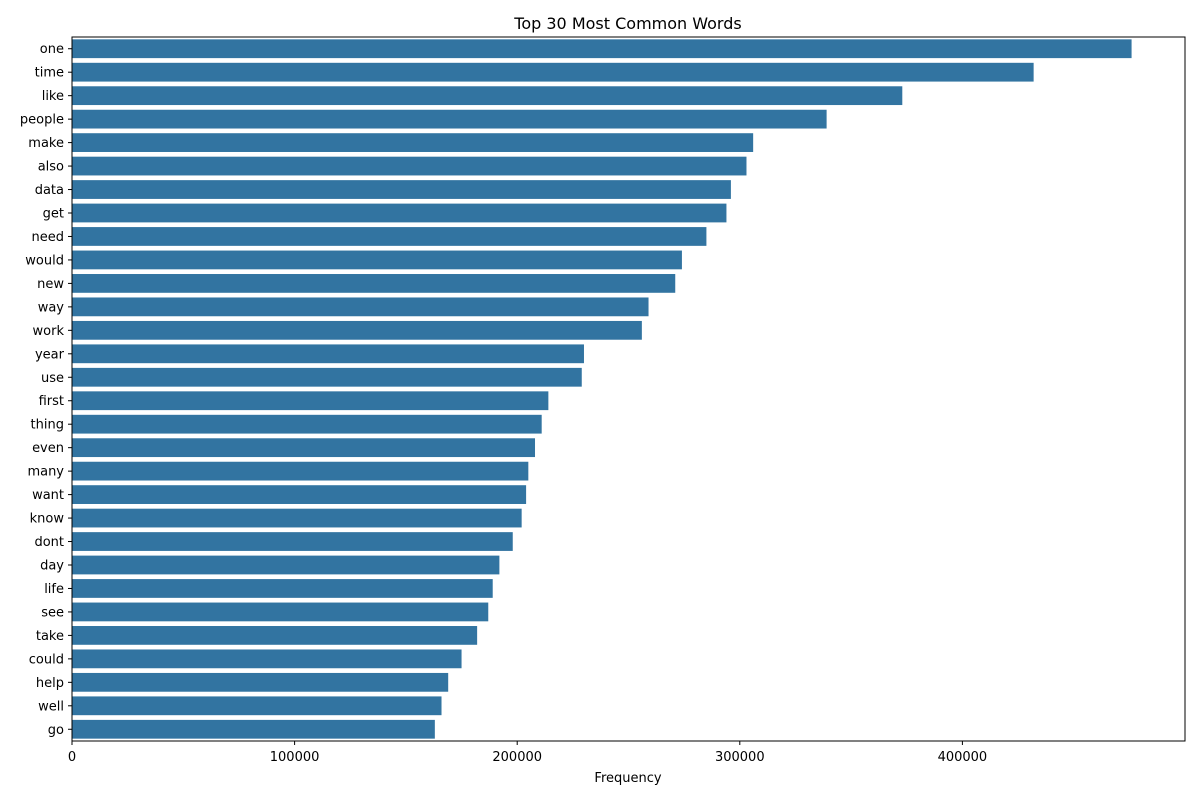 Image resolution: width=1200 pixels, height=804 pixels. I want to click on bar-could, so click(267, 659).